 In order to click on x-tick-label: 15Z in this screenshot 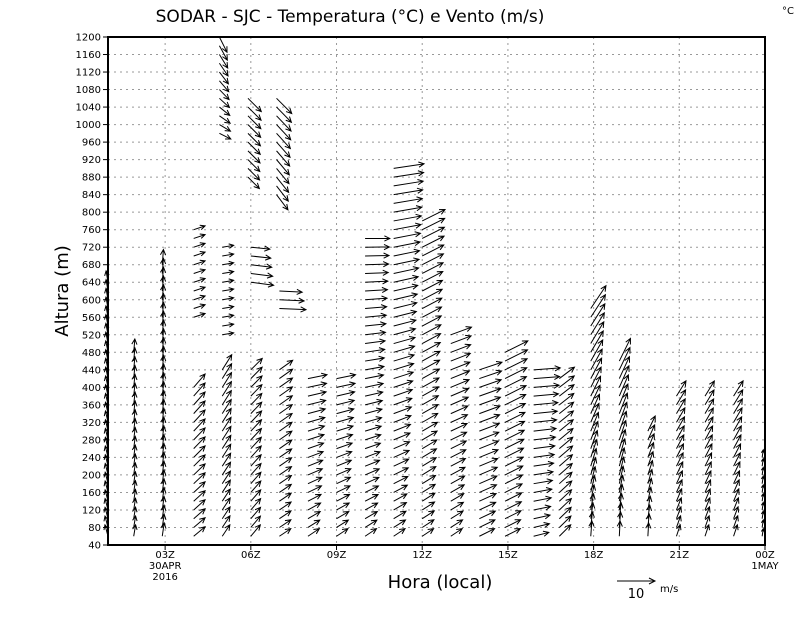, I will do `click(508, 555)`.